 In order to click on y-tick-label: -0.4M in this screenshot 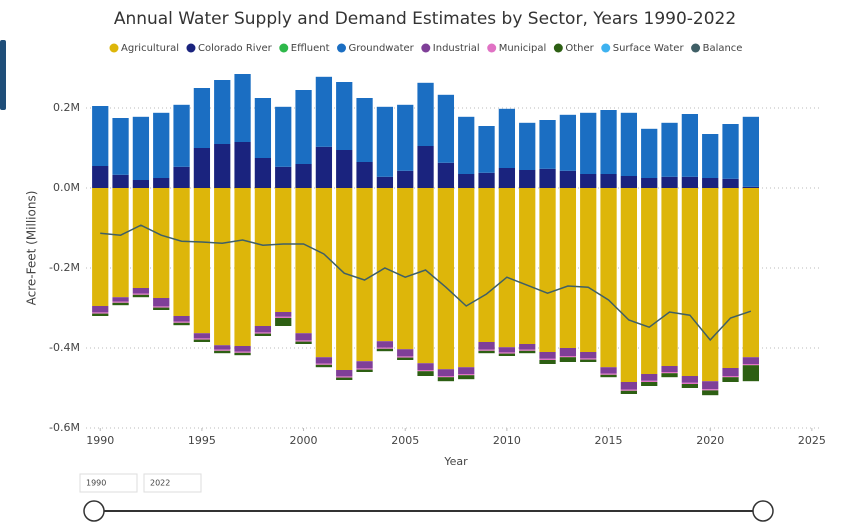, I will do `click(64, 347)`.